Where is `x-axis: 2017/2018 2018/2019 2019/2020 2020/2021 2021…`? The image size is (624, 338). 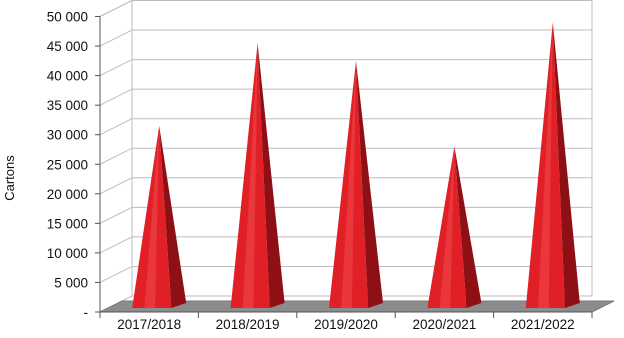
x-axis: 2017/2018 2018/2019 2019/2020 2020/2021 2021… is located at coordinates (346, 321).